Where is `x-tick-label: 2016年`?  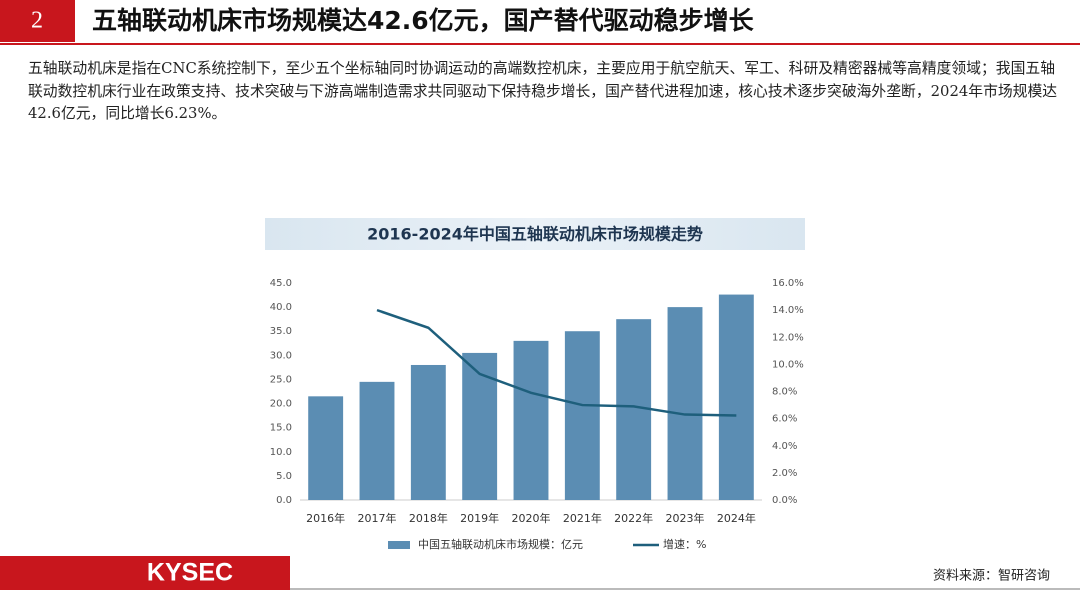
x-tick-label: 2016年 is located at coordinates (325, 518).